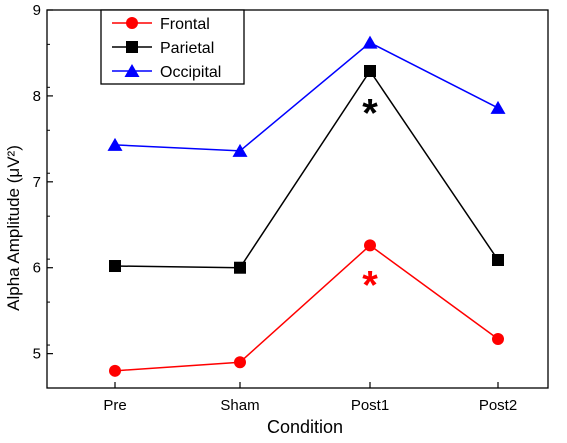  I want to click on x-tick-label: Pre, so click(114, 405).